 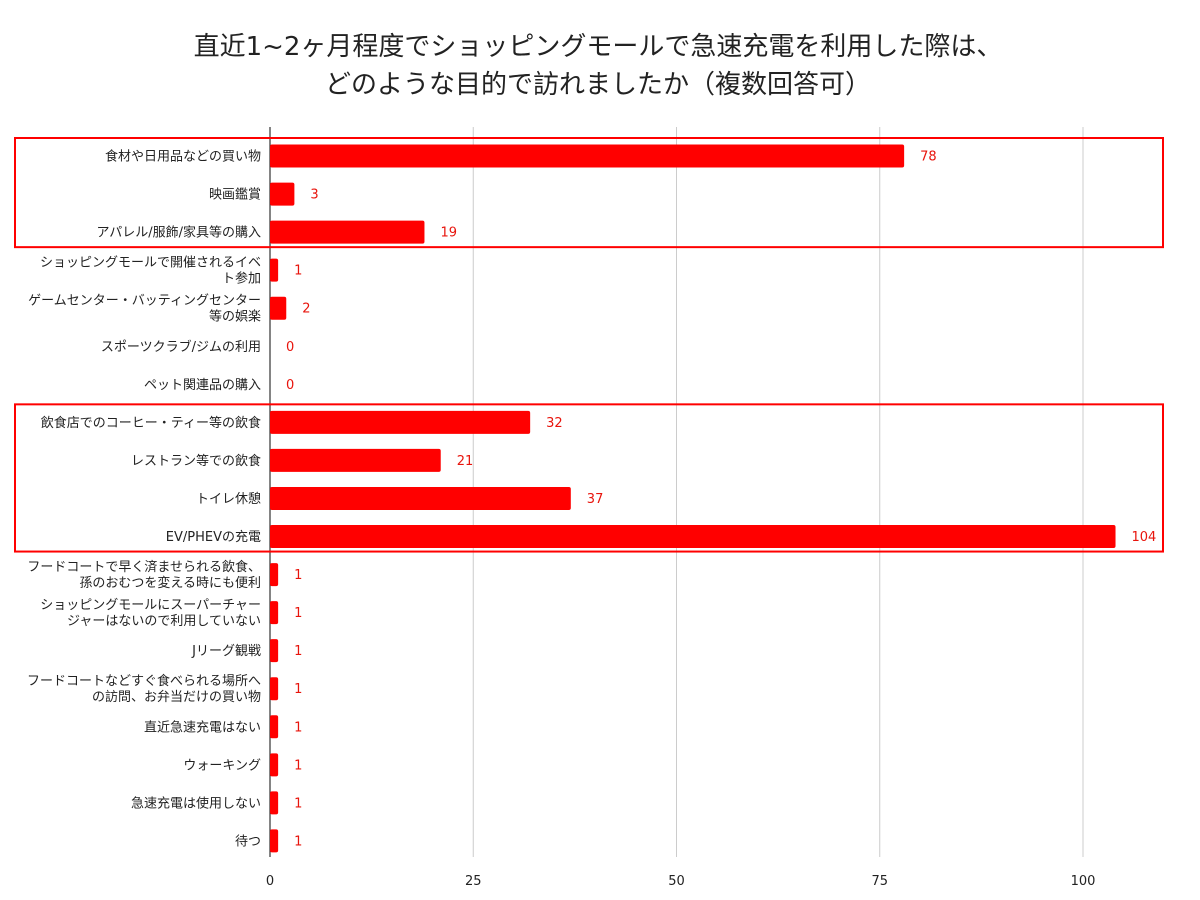 I want to click on x-axis-ticks: 0 25 50 75 100, so click(x=681, y=881).